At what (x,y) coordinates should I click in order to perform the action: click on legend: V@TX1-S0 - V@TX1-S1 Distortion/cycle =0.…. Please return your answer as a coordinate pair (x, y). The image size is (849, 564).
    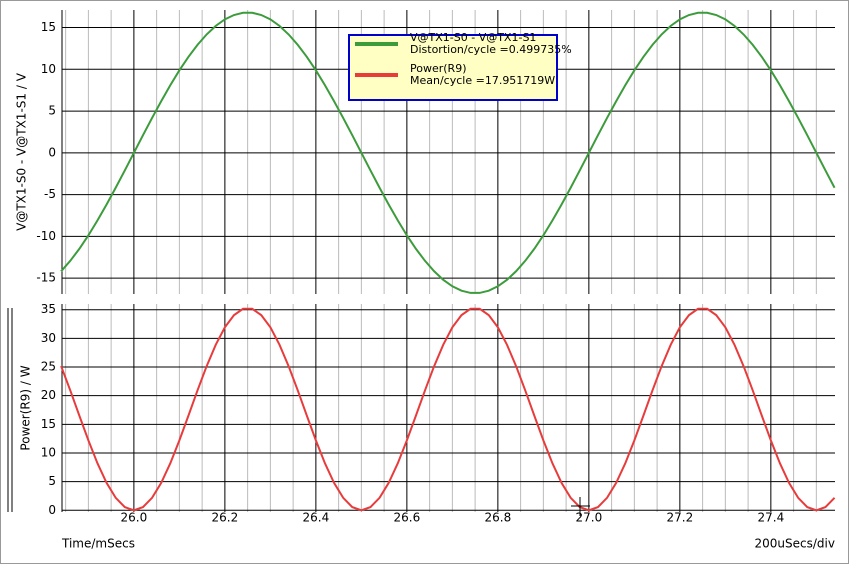
    Looking at the image, I should click on (460, 66).